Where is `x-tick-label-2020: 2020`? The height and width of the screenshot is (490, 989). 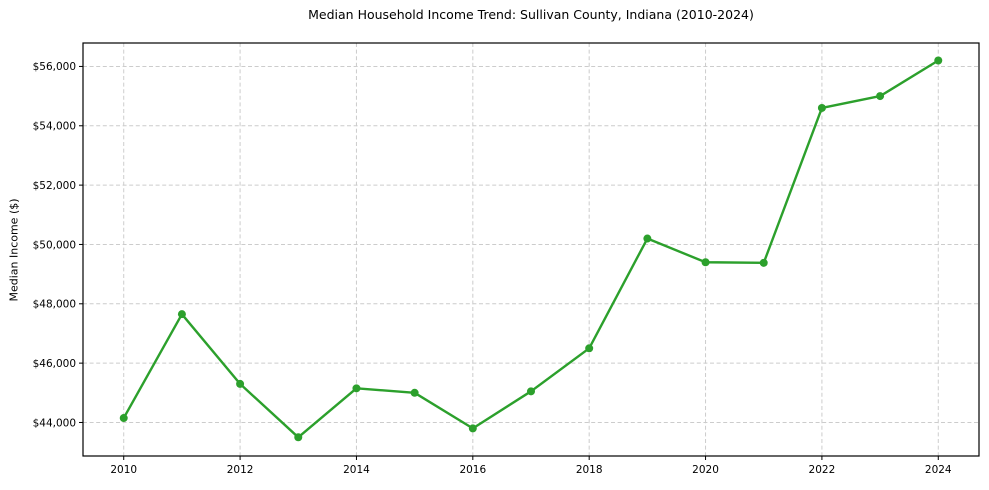
x-tick-label-2020: 2020 is located at coordinates (705, 470).